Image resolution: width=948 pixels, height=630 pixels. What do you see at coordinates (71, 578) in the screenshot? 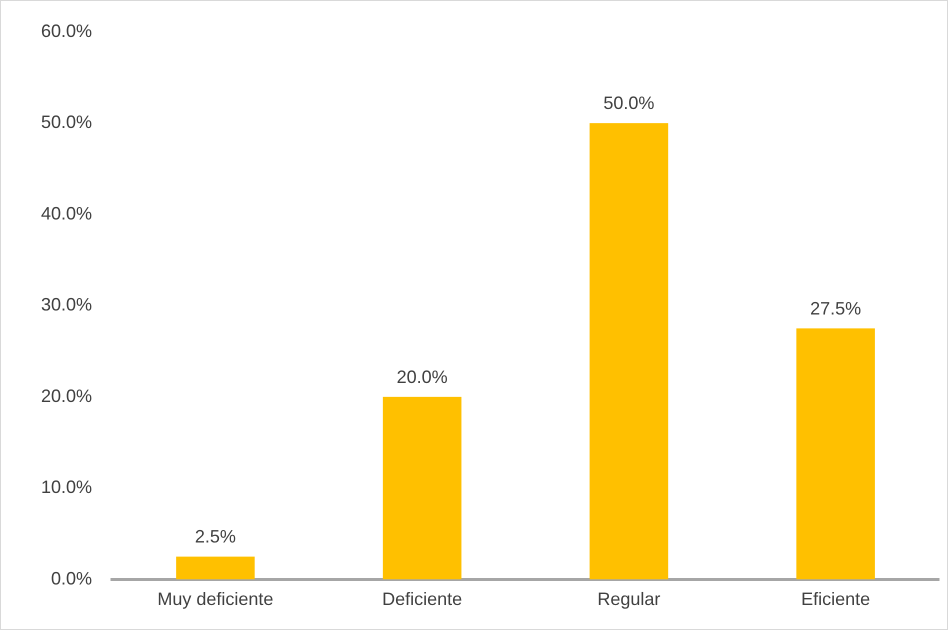
I see `y-tick-label: 0.0%` at bounding box center [71, 578].